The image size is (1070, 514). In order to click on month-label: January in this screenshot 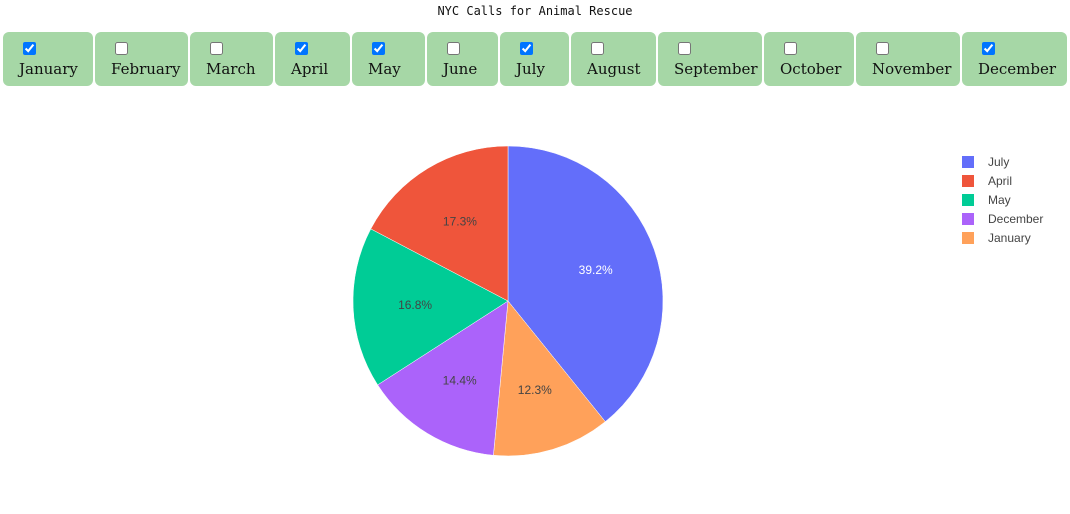, I will do `click(48, 69)`.